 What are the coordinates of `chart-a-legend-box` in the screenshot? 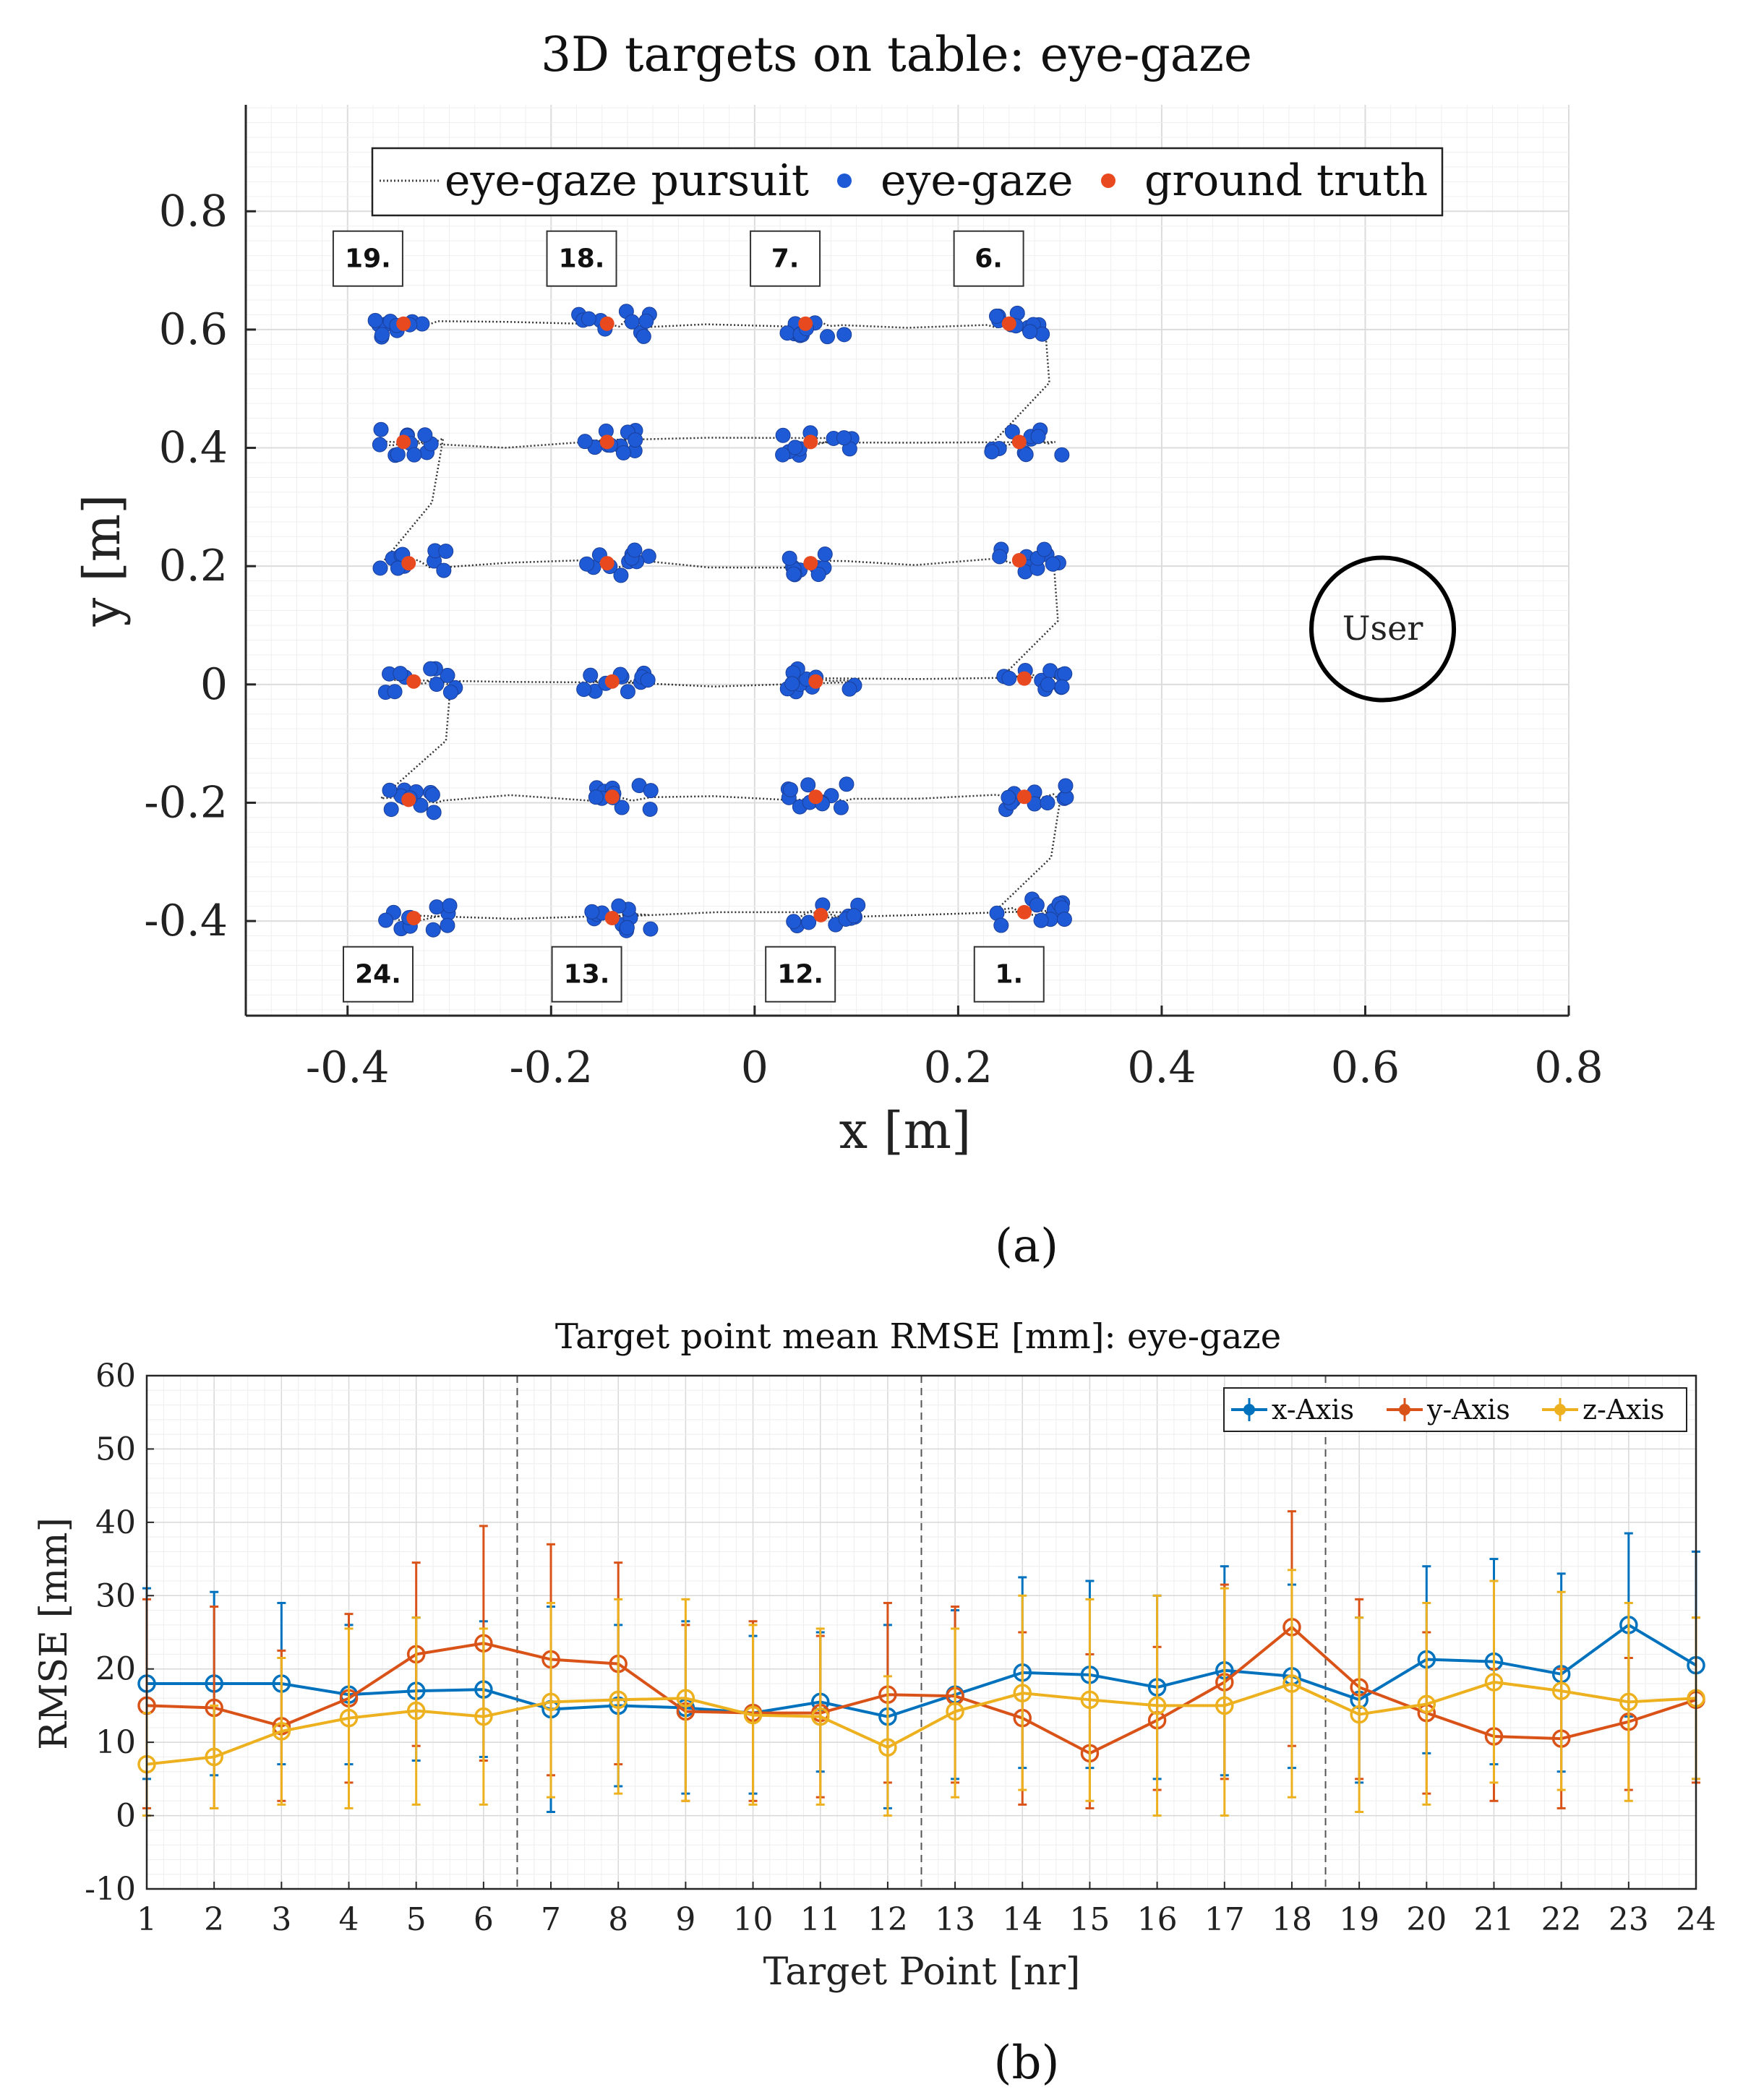 It's located at (907, 182).